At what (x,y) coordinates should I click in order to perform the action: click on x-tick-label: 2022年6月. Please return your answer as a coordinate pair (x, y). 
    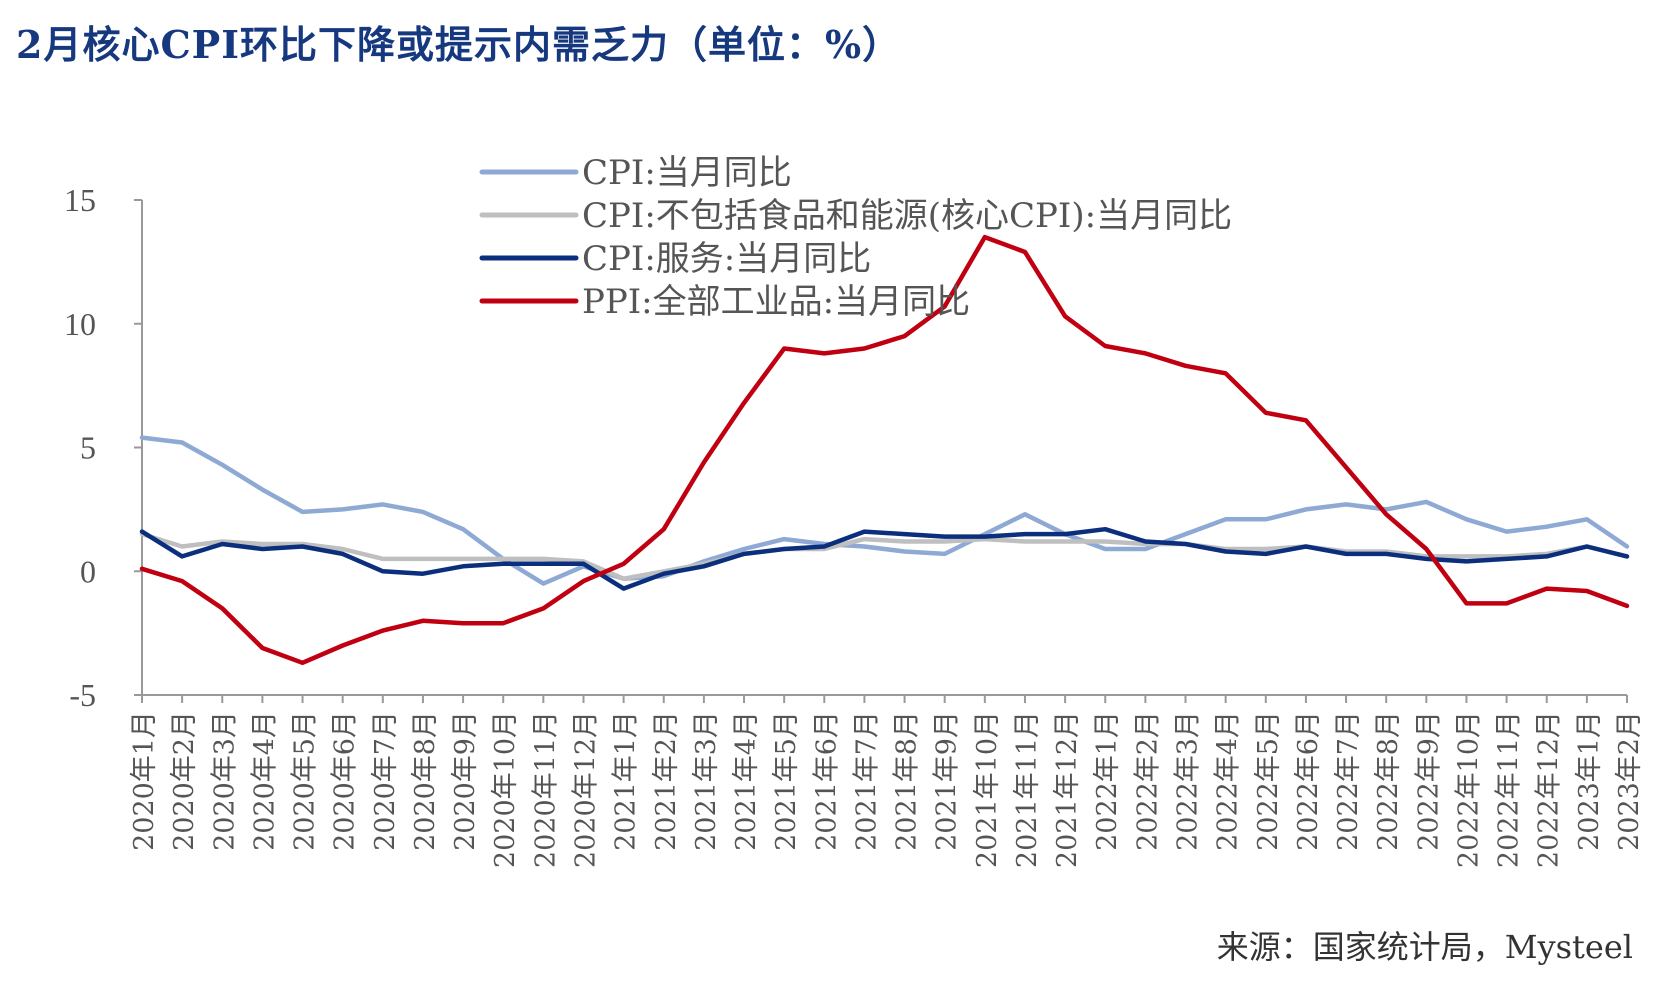
    Looking at the image, I should click on (1308, 781).